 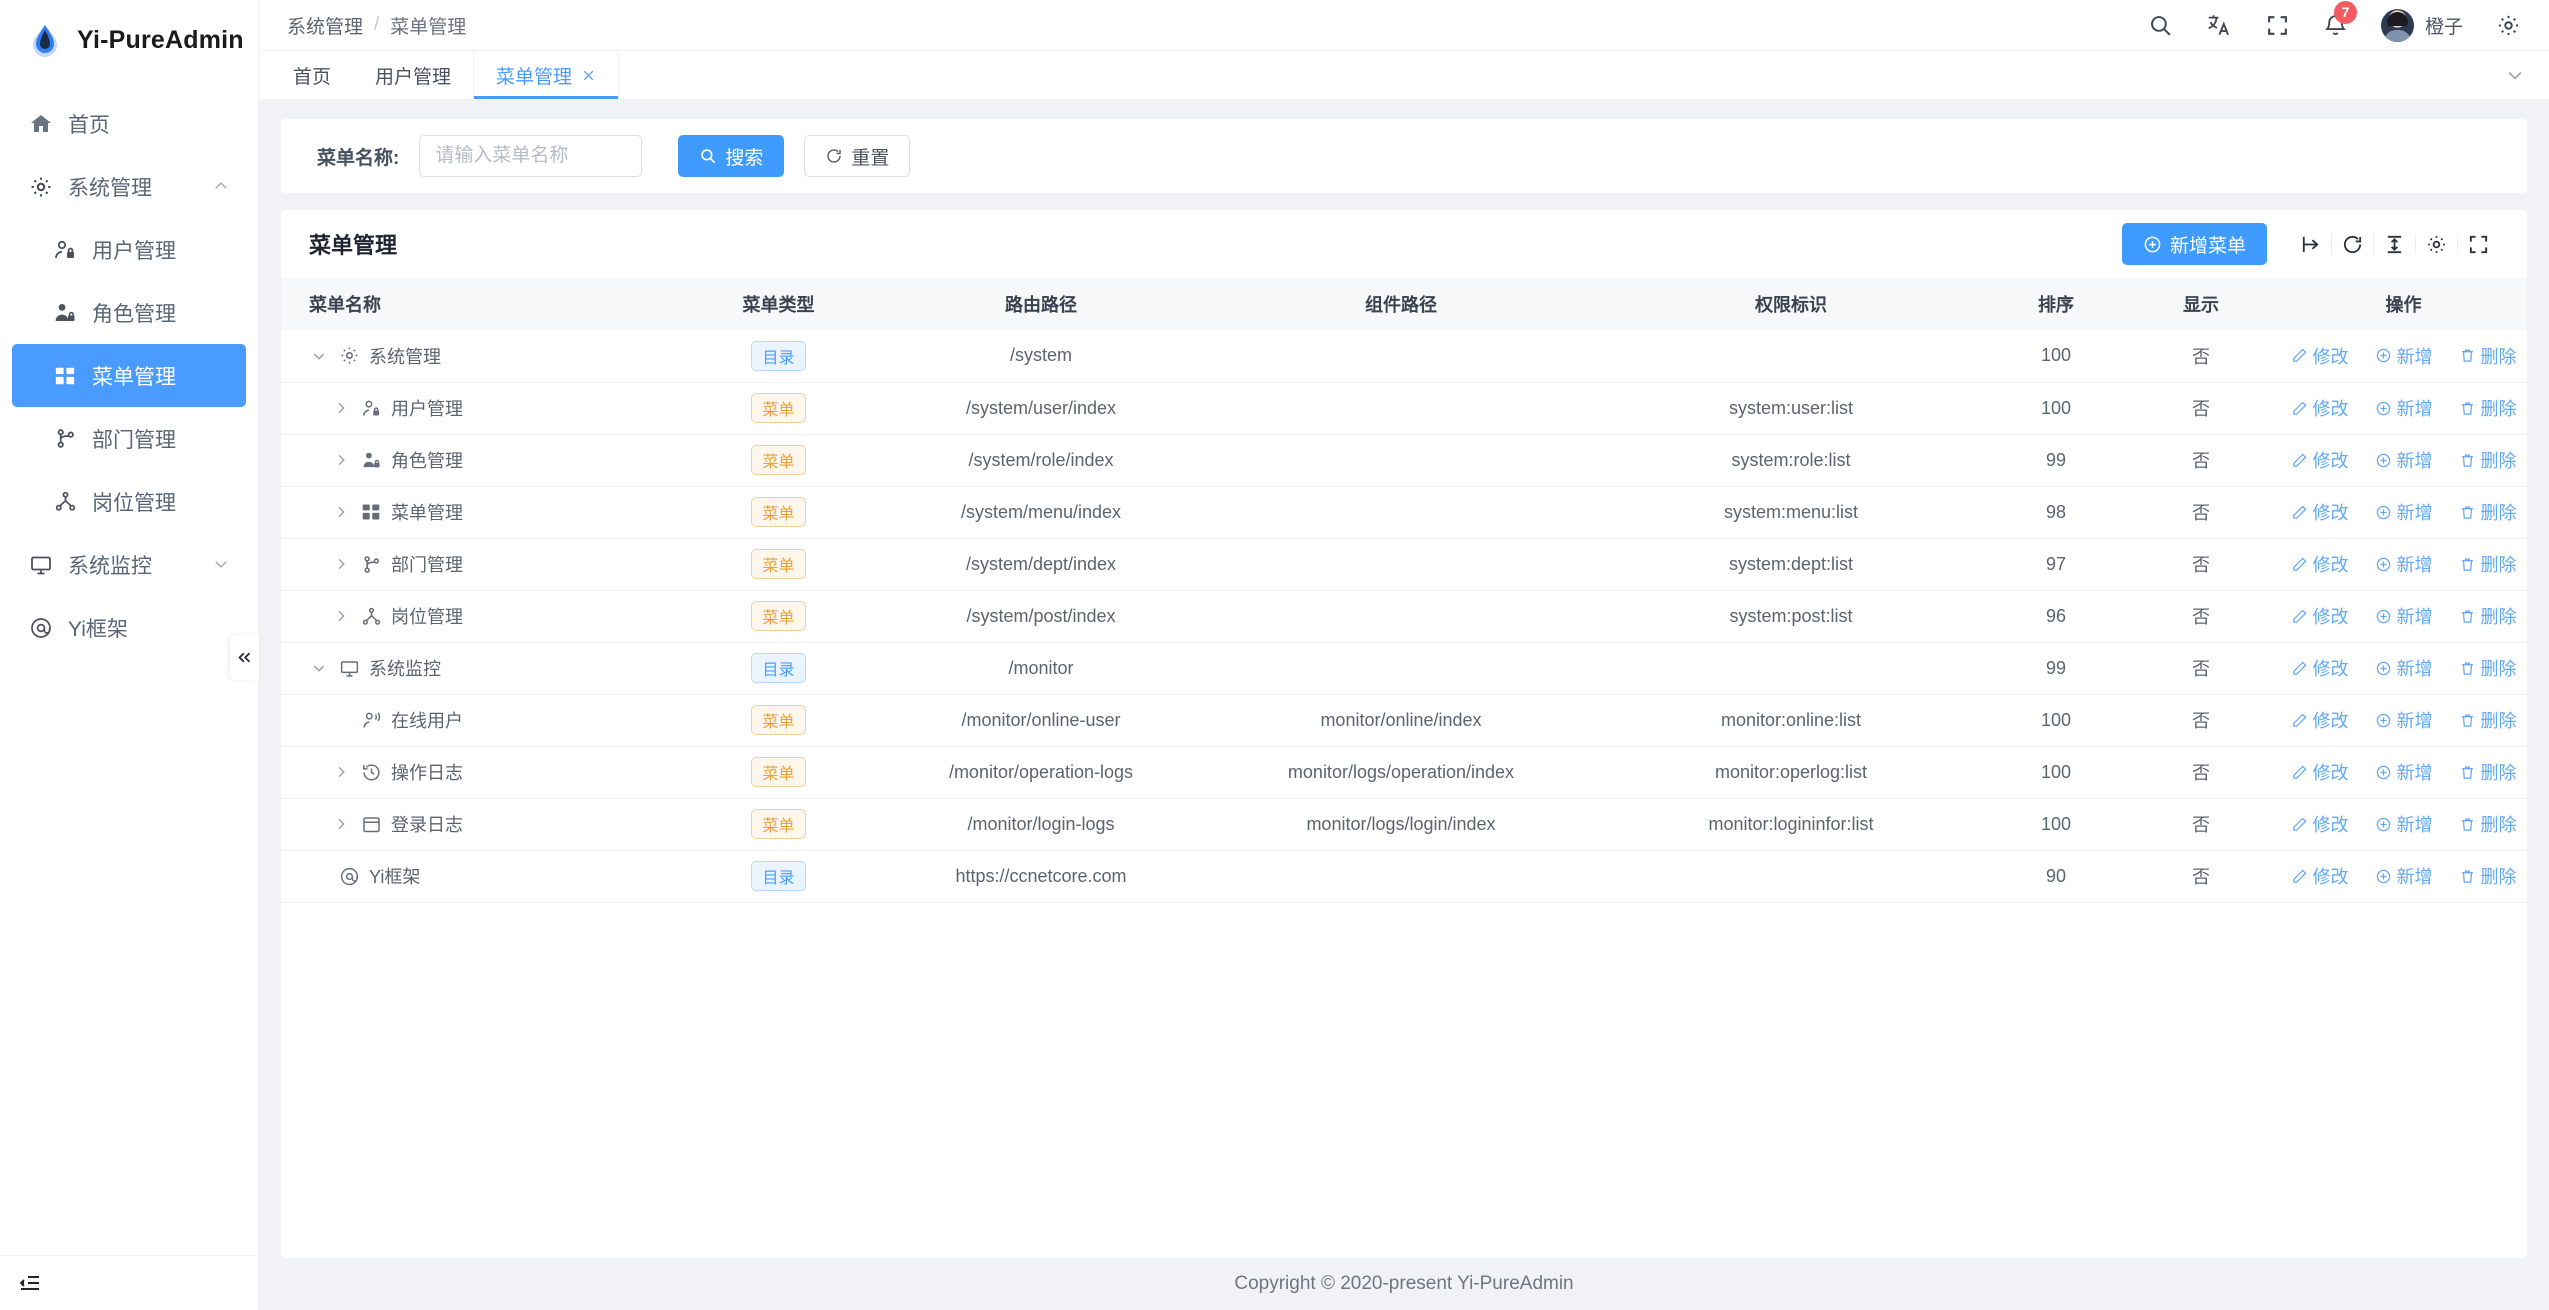 I want to click on bell-icon: 7, so click(x=2340, y=19).